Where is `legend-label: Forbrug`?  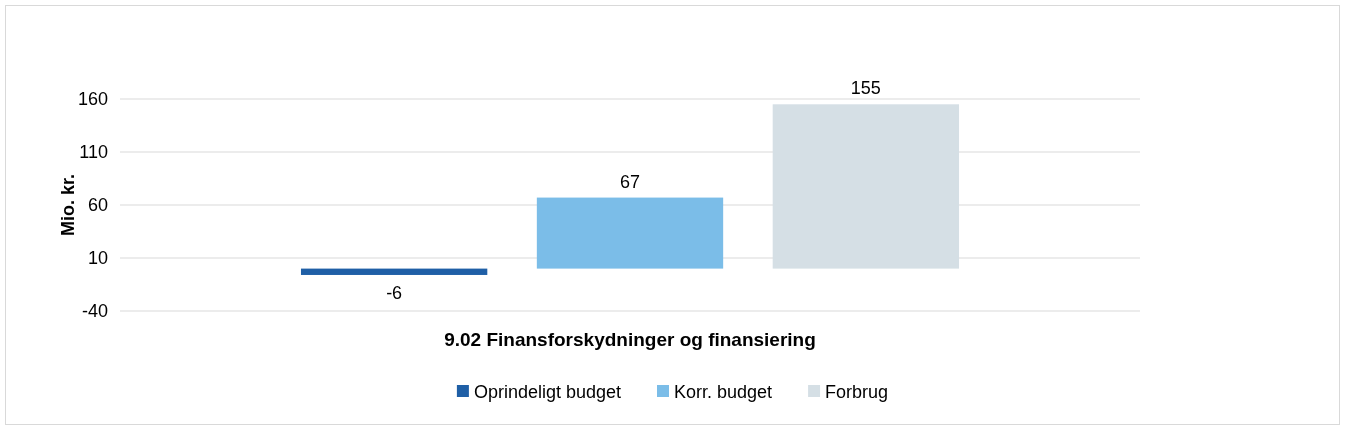
legend-label: Forbrug is located at coordinates (857, 392).